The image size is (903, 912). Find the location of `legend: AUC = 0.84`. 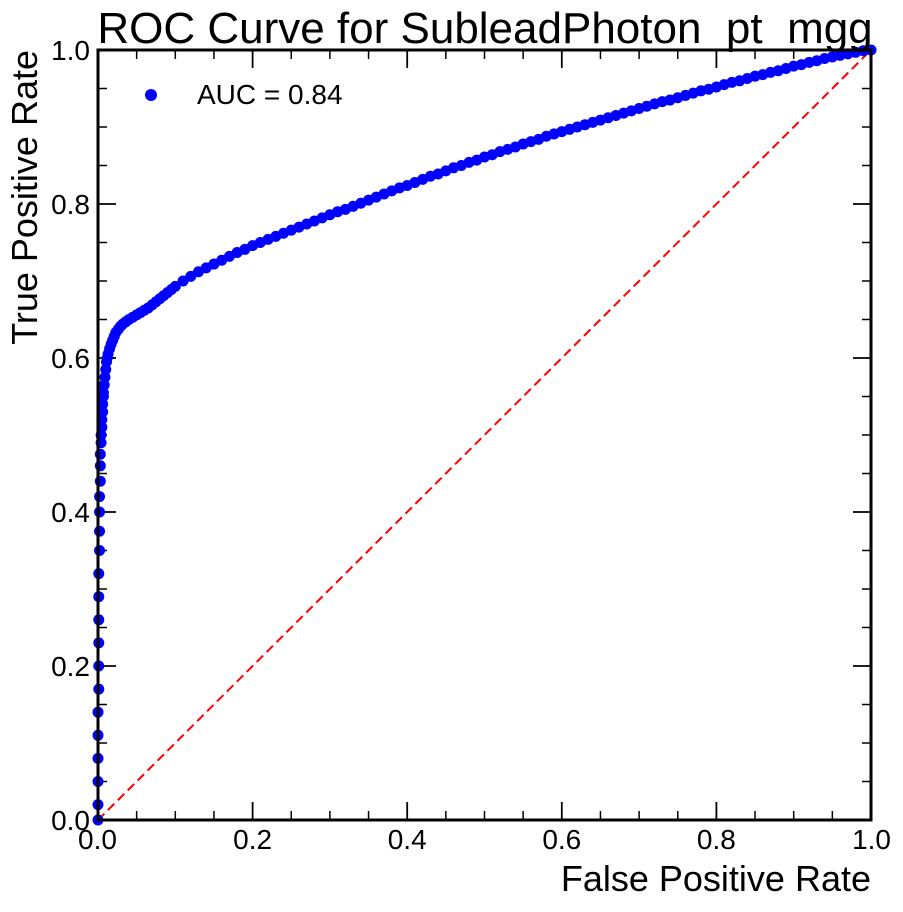

legend: AUC = 0.84 is located at coordinates (244, 94).